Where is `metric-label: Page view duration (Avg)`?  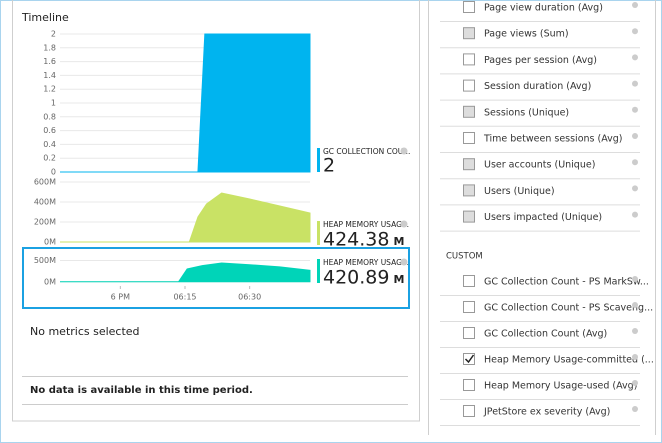
metric-label: Page view duration (Avg) is located at coordinates (543, 8).